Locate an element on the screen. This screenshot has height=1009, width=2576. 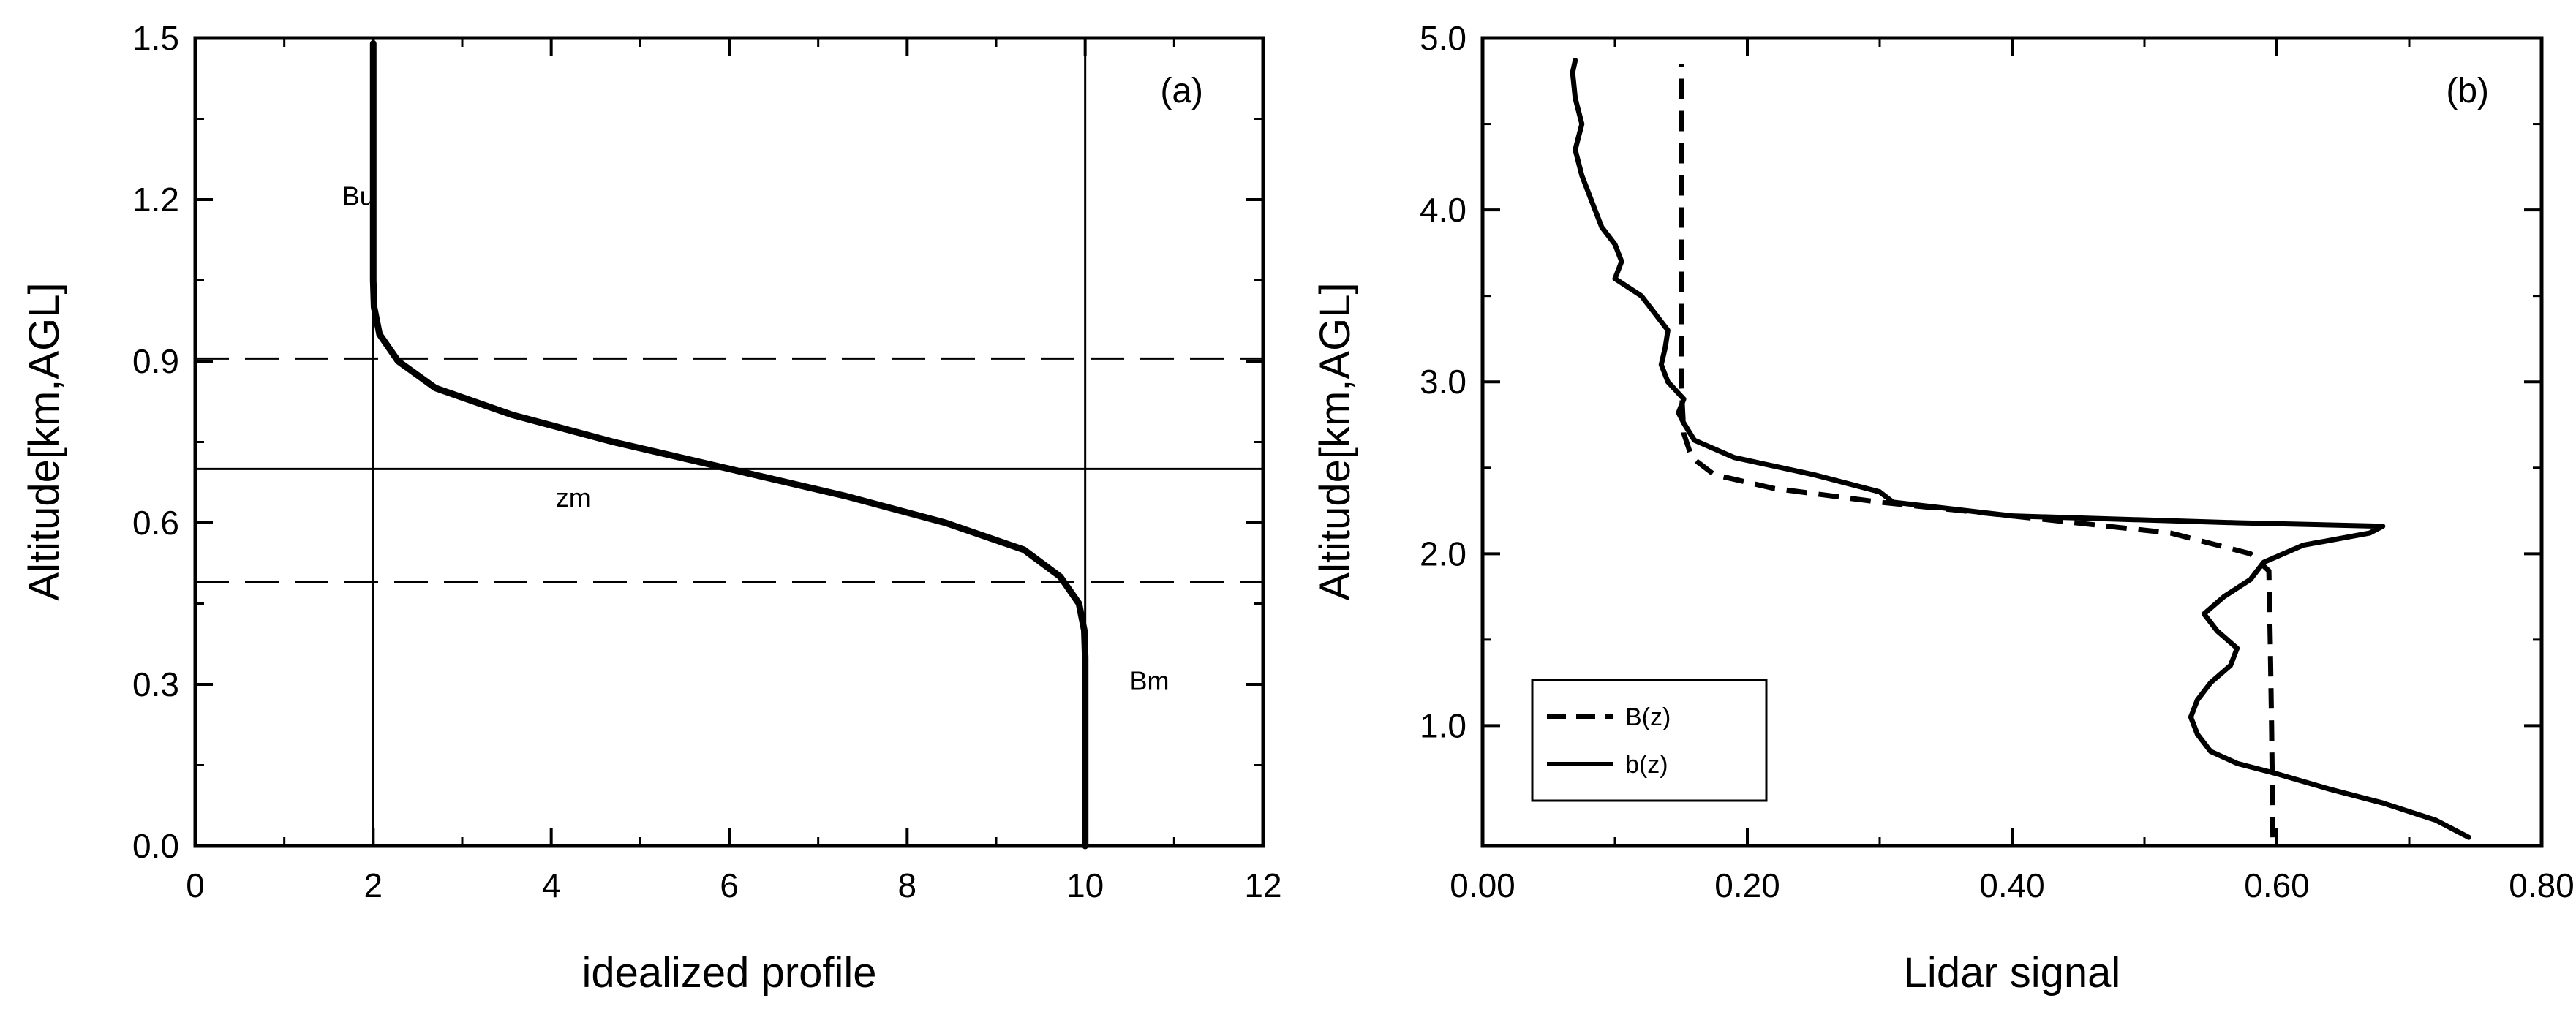
panel-b-legend: B(z) b(z) is located at coordinates (1649, 740).